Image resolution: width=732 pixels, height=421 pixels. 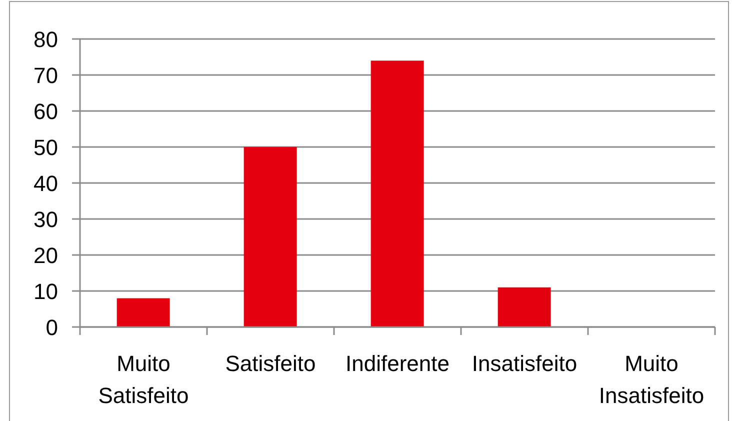 What do you see at coordinates (46, 255) in the screenshot?
I see `y-tick-label: 20` at bounding box center [46, 255].